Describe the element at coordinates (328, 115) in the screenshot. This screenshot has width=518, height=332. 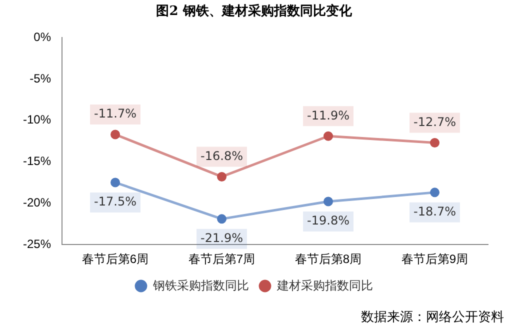
I see `data-label: -11.9%` at that location.